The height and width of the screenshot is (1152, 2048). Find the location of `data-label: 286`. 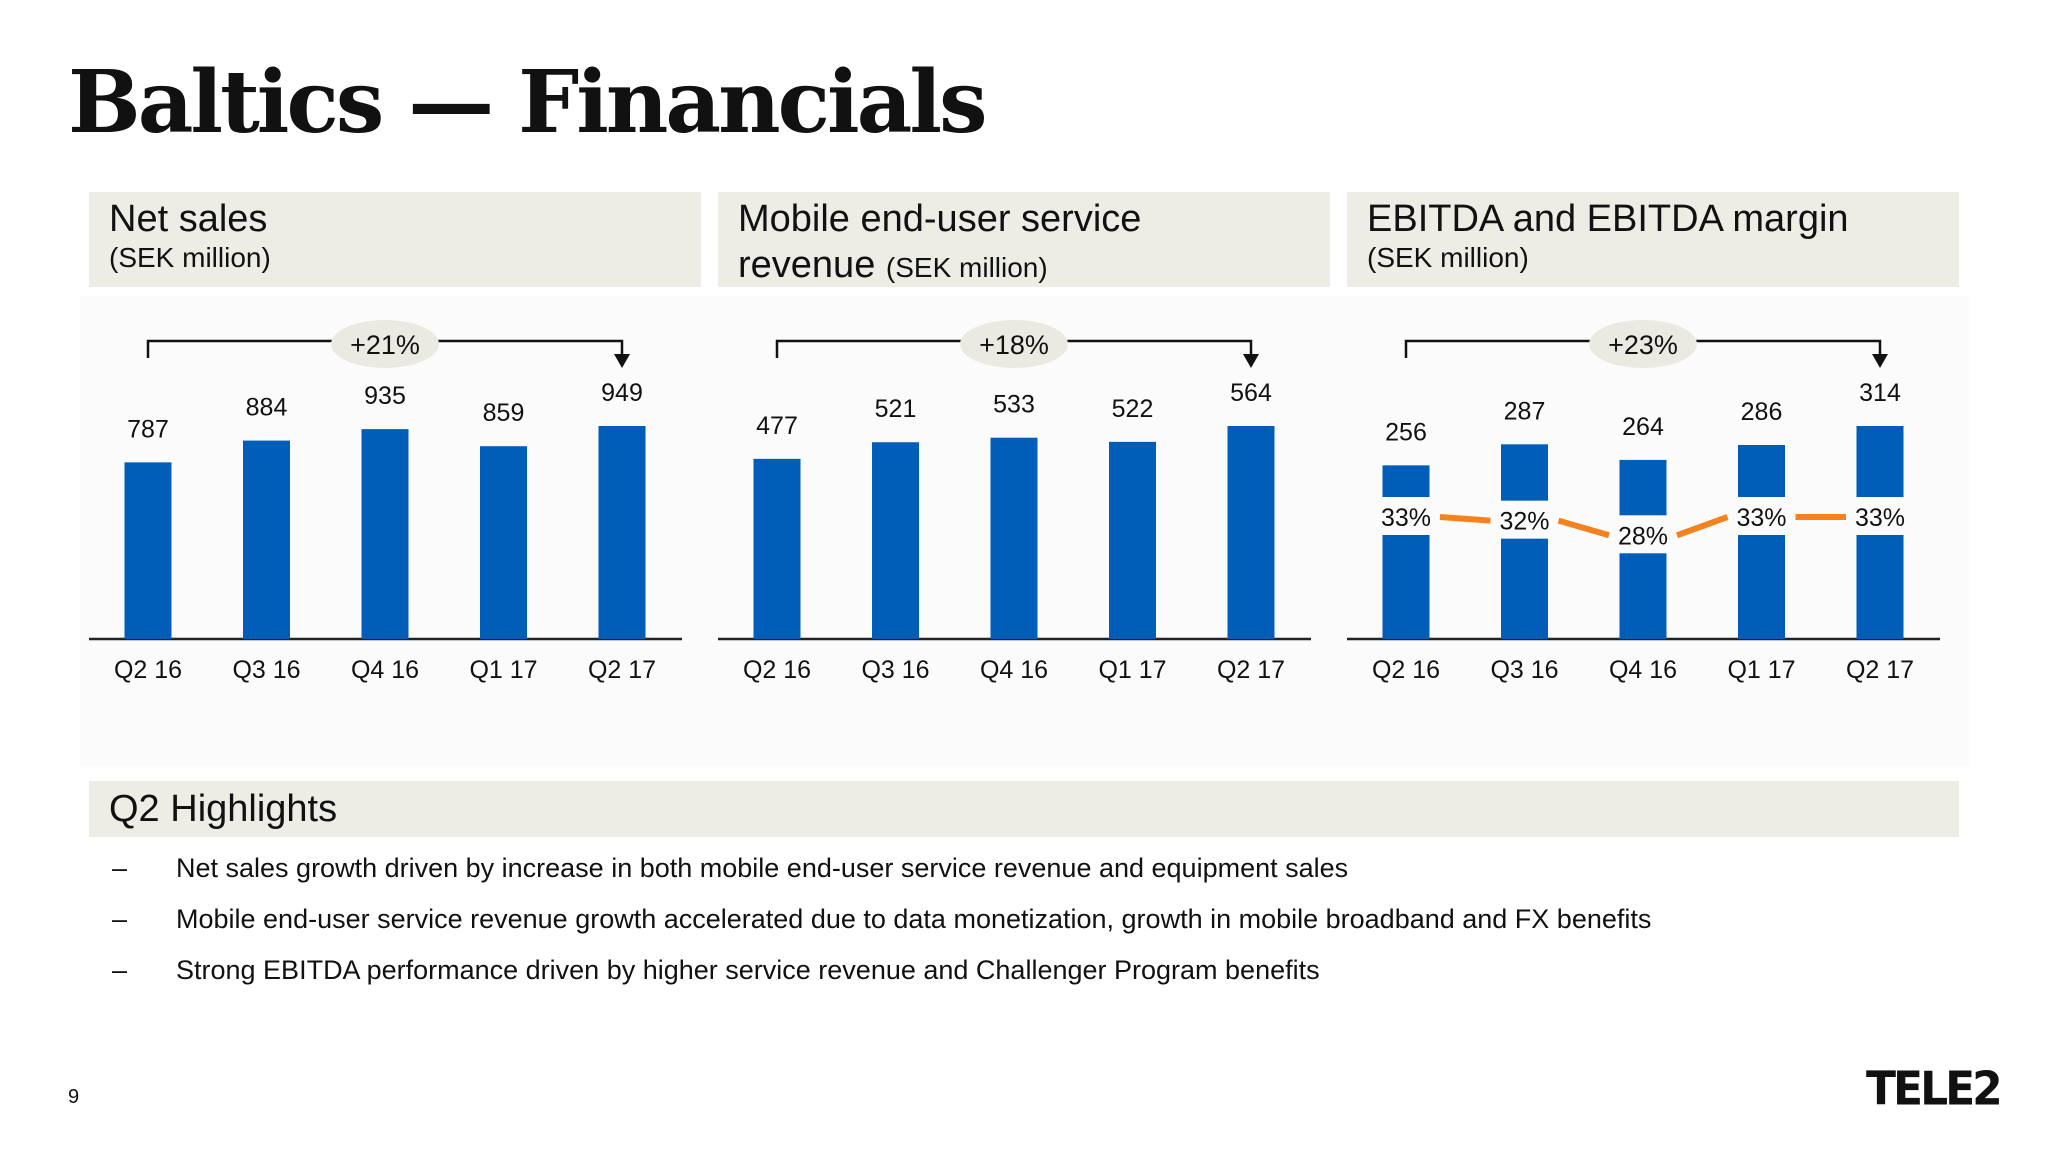

data-label: 286 is located at coordinates (1762, 412).